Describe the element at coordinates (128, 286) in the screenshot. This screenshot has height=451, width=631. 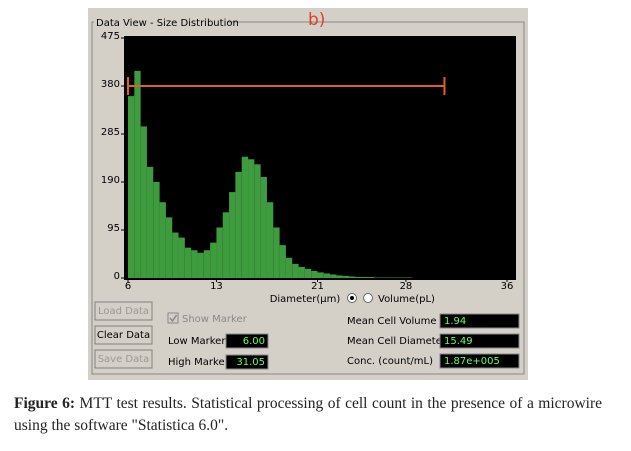
I see `x-tick-label: 6` at that location.